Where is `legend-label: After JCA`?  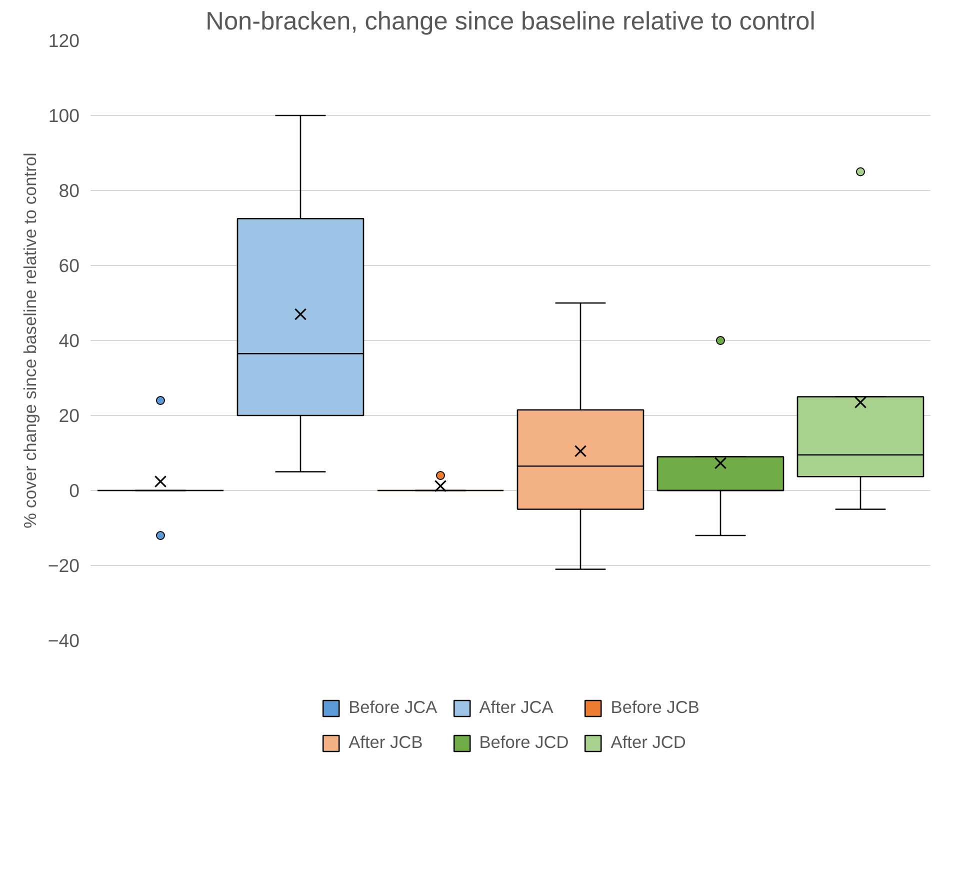
legend-label: After JCA is located at coordinates (516, 707).